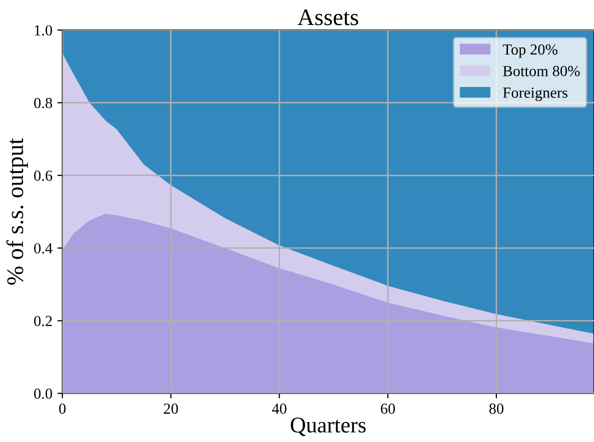 The image size is (594, 442). What do you see at coordinates (62, 409) in the screenshot?
I see `x-tick-label: 0` at bounding box center [62, 409].